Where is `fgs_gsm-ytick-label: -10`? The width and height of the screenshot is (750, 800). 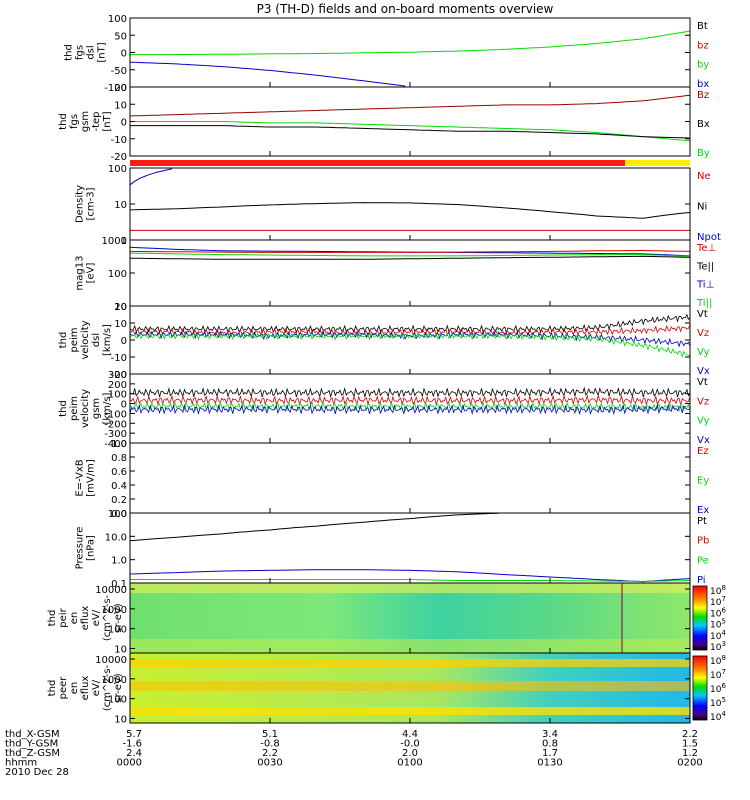
fgs_gsm-ytick-label: -10 is located at coordinates (119, 140).